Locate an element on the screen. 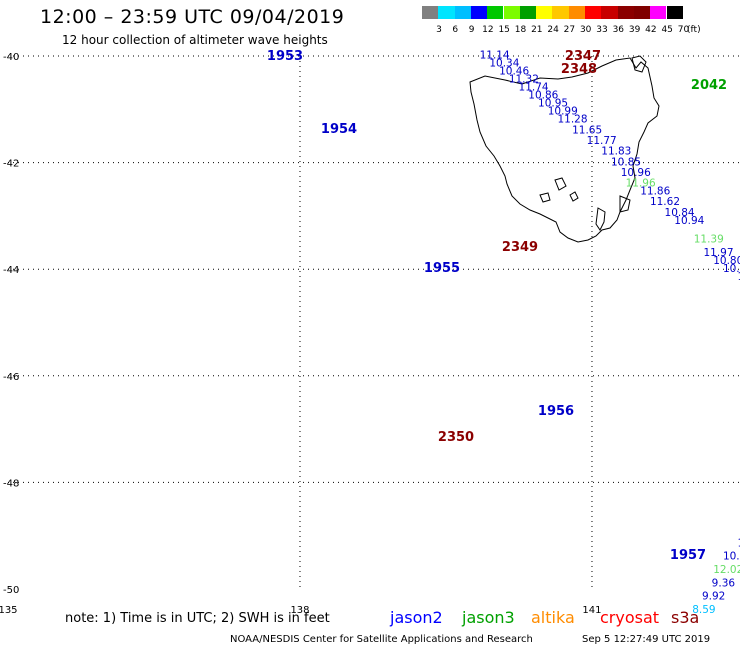 The width and height of the screenshot is (740, 650). swh-value: 11.83 is located at coordinates (616, 152).